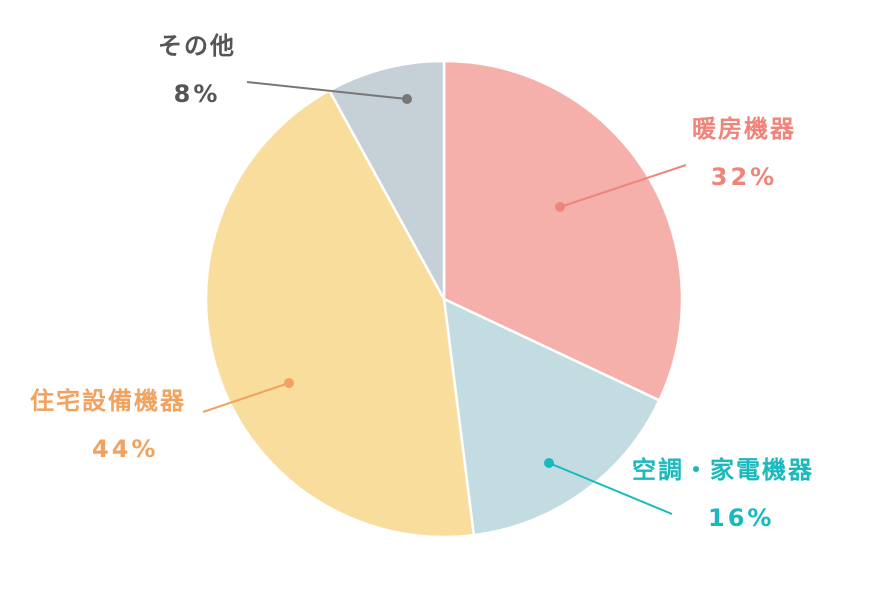  I want to click on label-heating-name: 暖房機器, so click(744, 129).